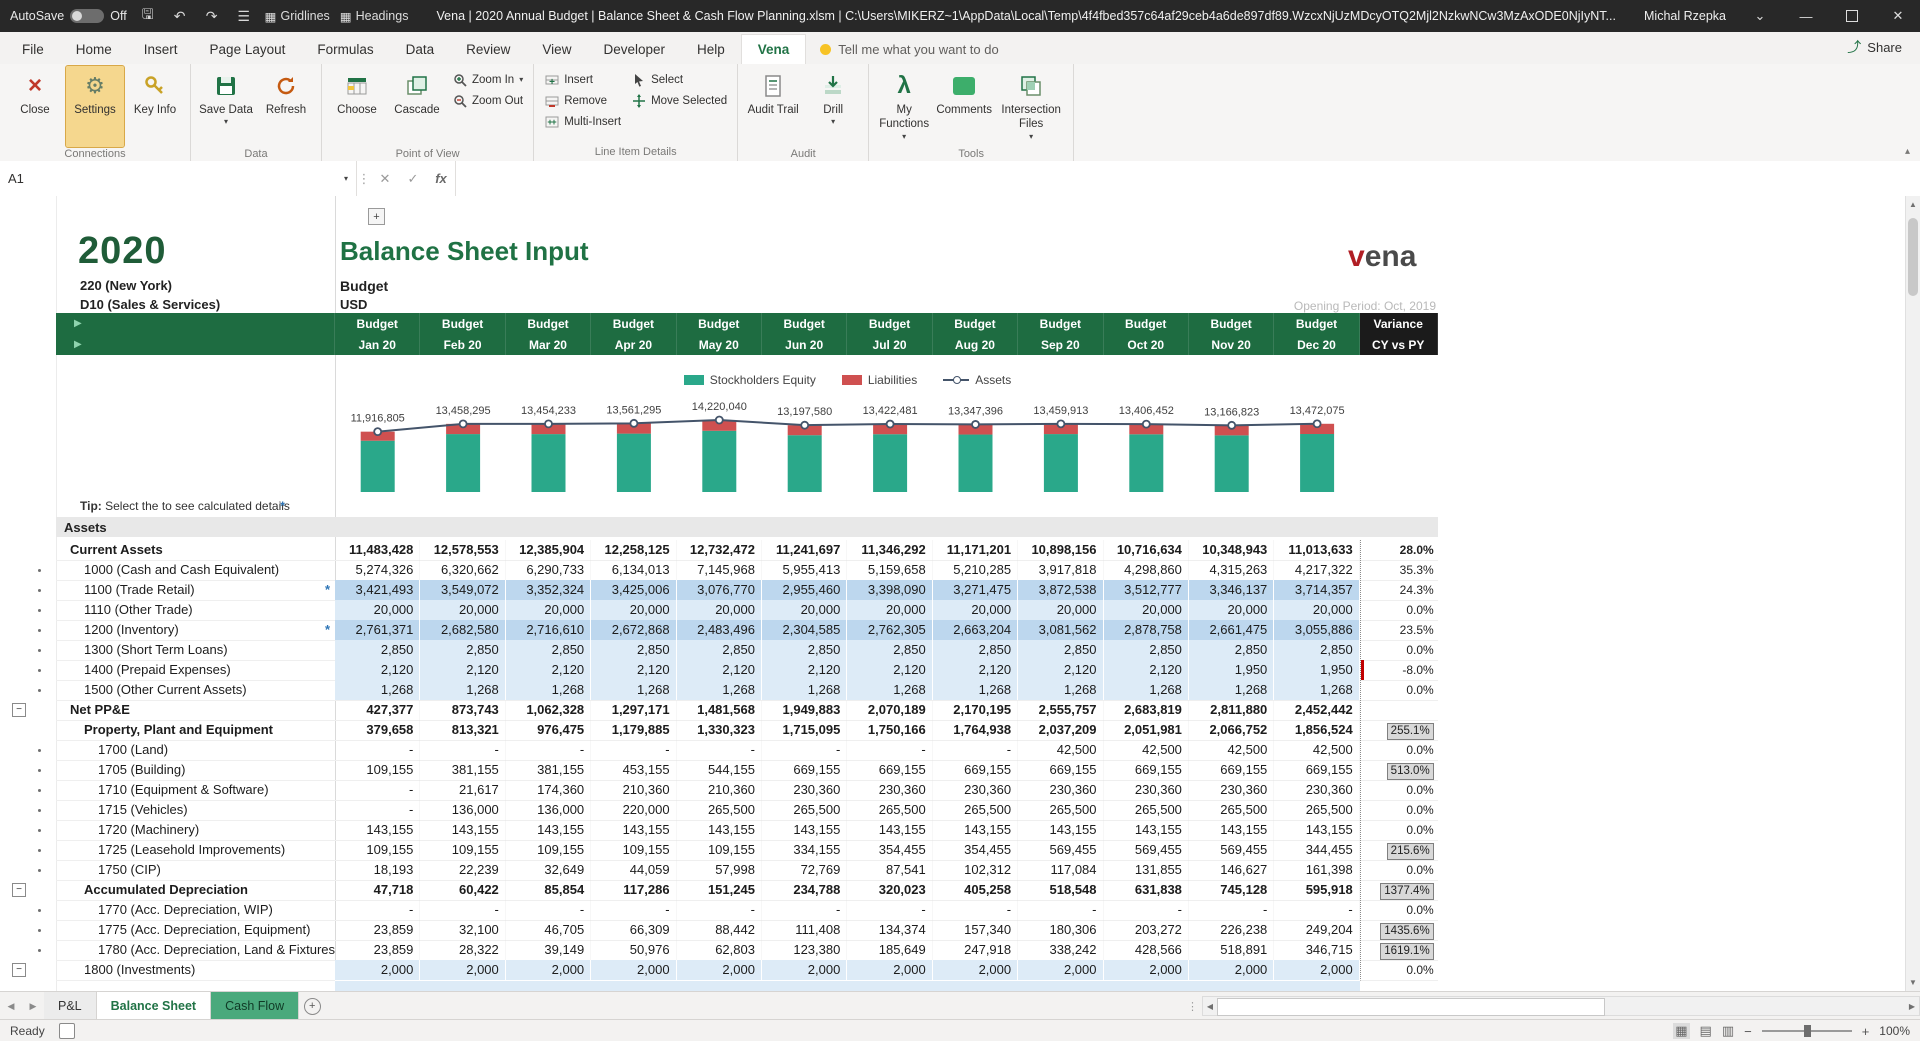  Describe the element at coordinates (179, 15) in the screenshot. I see `undo-icon: ↶` at that location.